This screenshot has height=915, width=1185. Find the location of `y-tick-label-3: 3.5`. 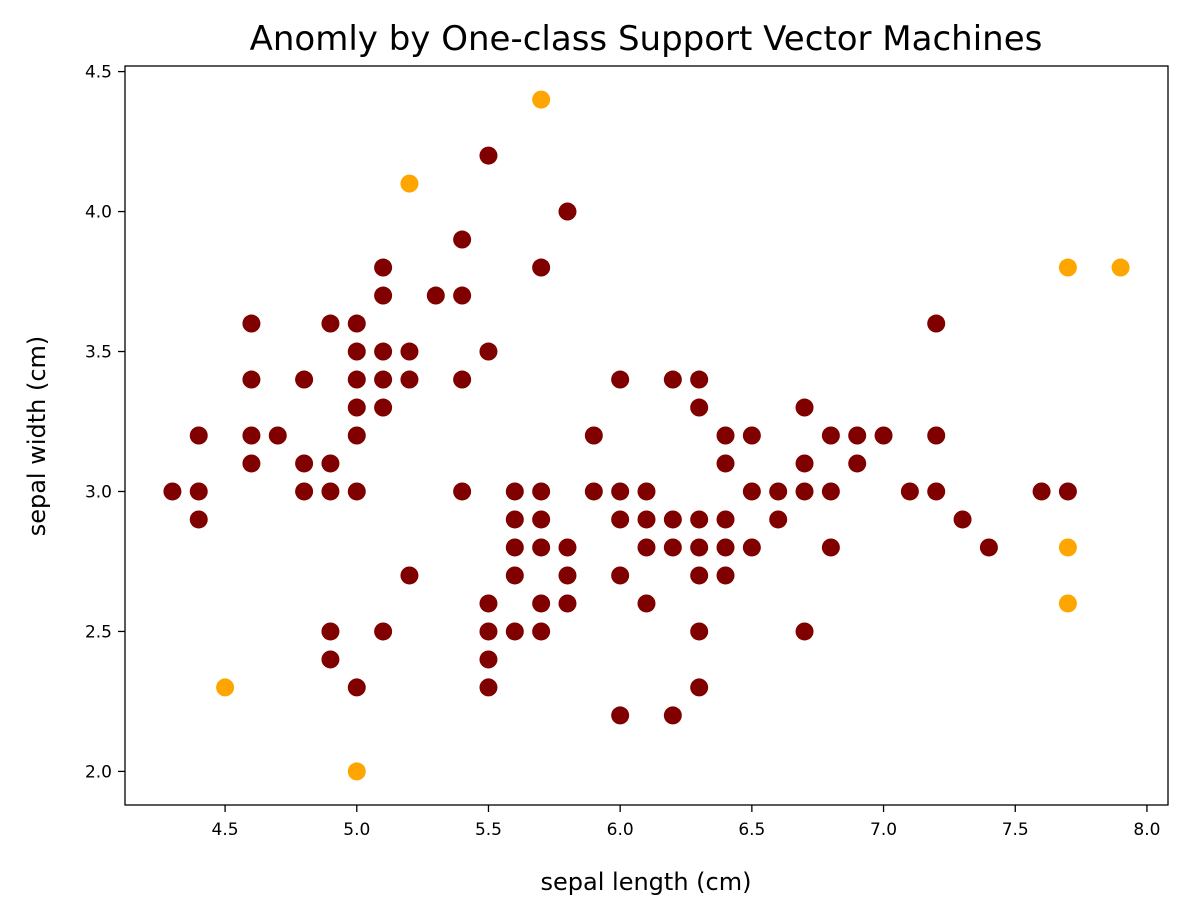

y-tick-label-3: 3.5 is located at coordinates (98, 353).